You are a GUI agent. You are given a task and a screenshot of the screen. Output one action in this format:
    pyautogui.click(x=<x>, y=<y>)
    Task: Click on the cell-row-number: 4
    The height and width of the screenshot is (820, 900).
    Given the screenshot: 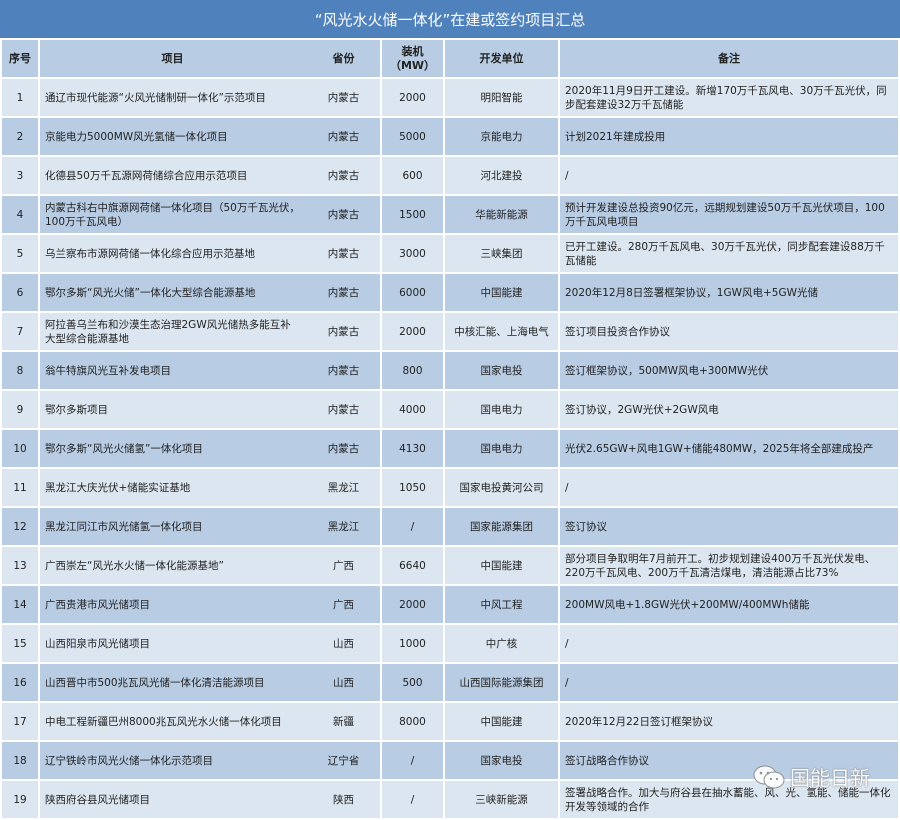 What is the action you would take?
    pyautogui.click(x=20, y=215)
    